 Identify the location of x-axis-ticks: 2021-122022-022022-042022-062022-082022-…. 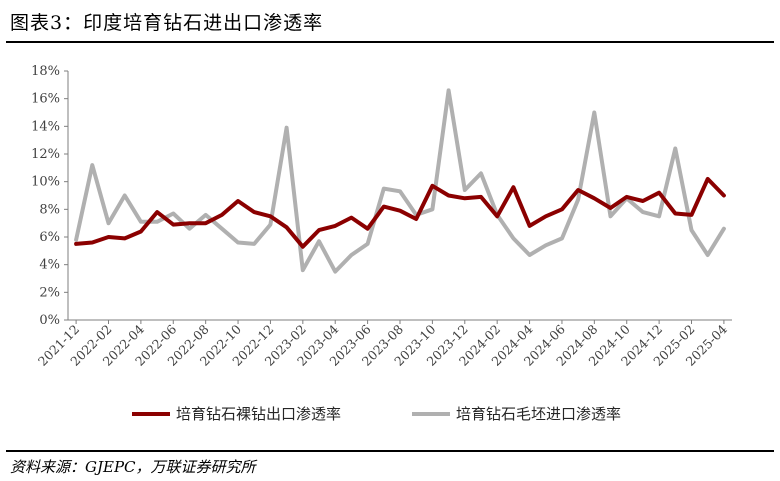
(382, 344).